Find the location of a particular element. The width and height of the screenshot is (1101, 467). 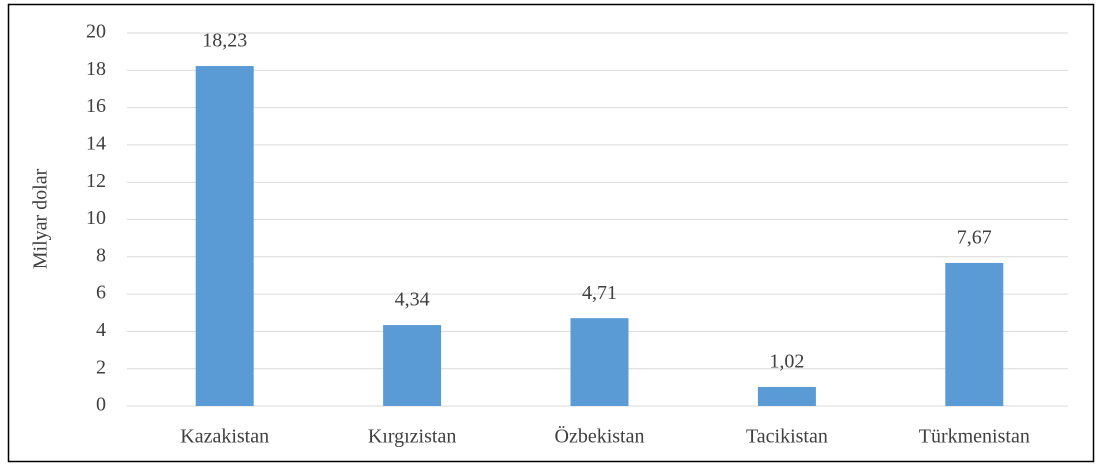

y-tick-label: 2 is located at coordinates (101, 367).